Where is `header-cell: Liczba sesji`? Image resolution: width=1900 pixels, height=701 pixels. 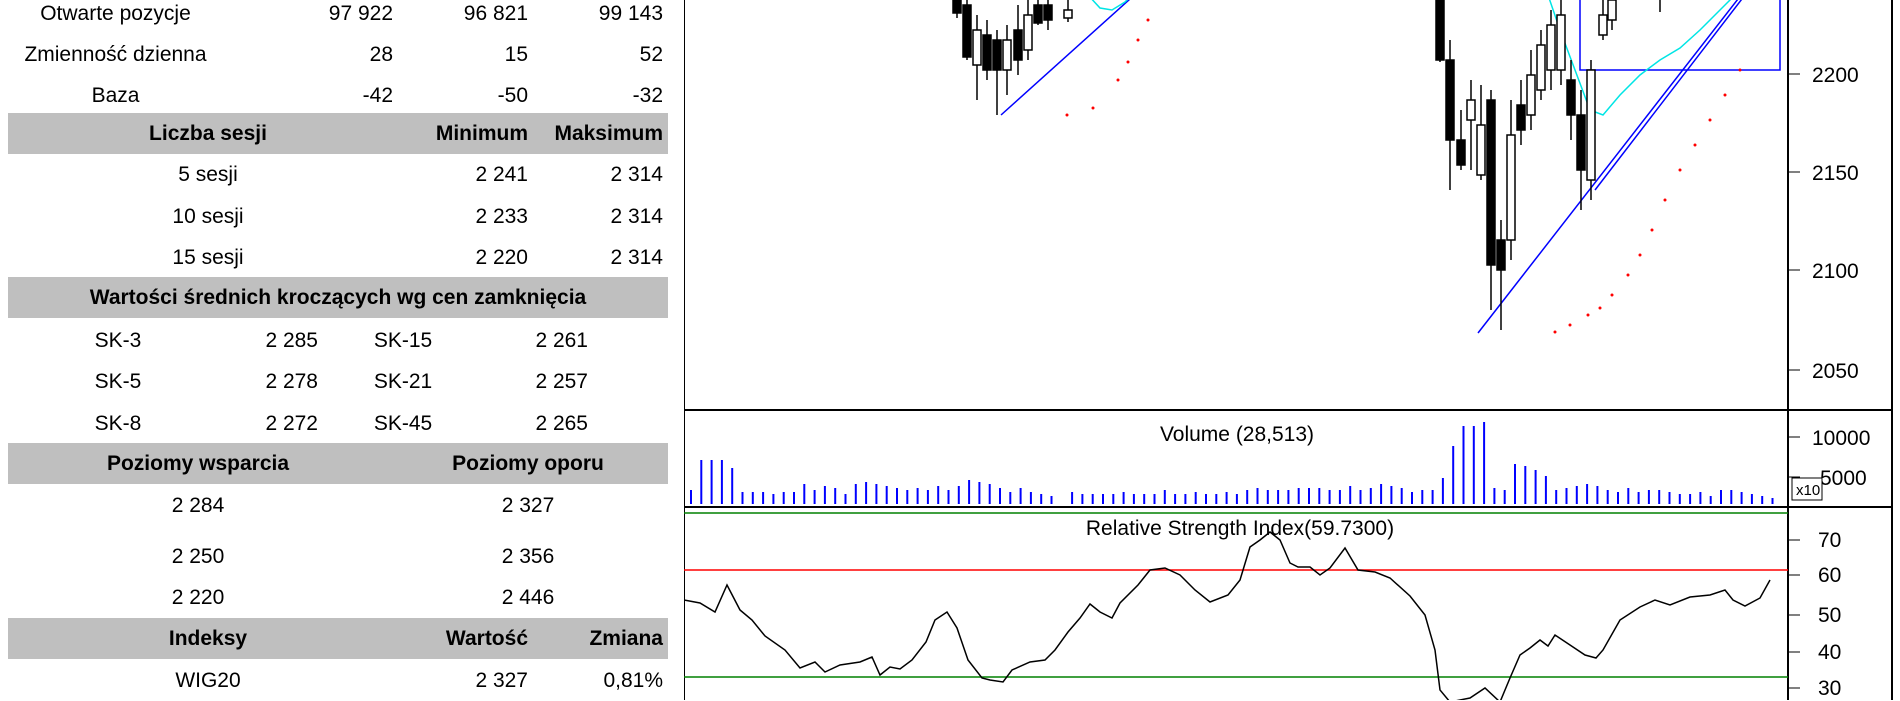
header-cell: Liczba sesji is located at coordinates (208, 133).